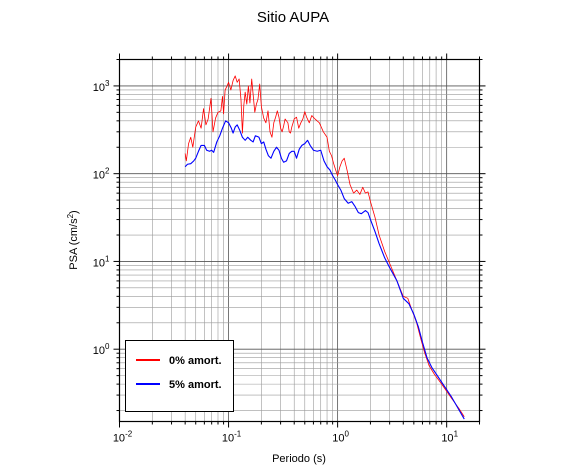 This screenshot has height=475, width=586. What do you see at coordinates (195, 361) in the screenshot?
I see `legend-label-0: 0% amort.` at bounding box center [195, 361].